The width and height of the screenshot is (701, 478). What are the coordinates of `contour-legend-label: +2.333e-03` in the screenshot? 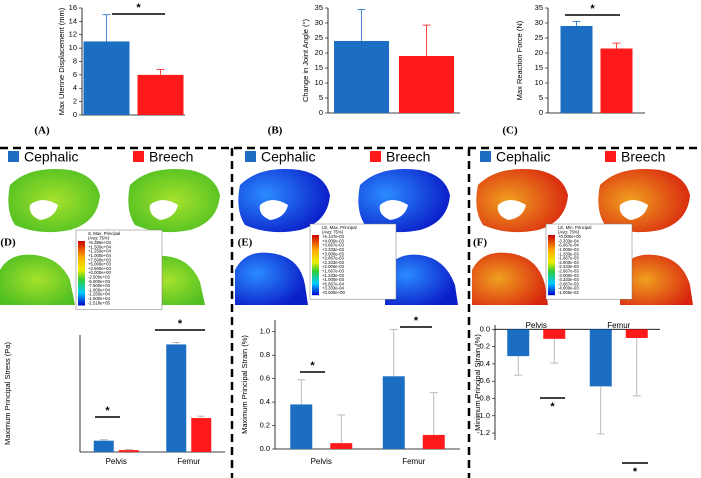 It's located at (333, 262).